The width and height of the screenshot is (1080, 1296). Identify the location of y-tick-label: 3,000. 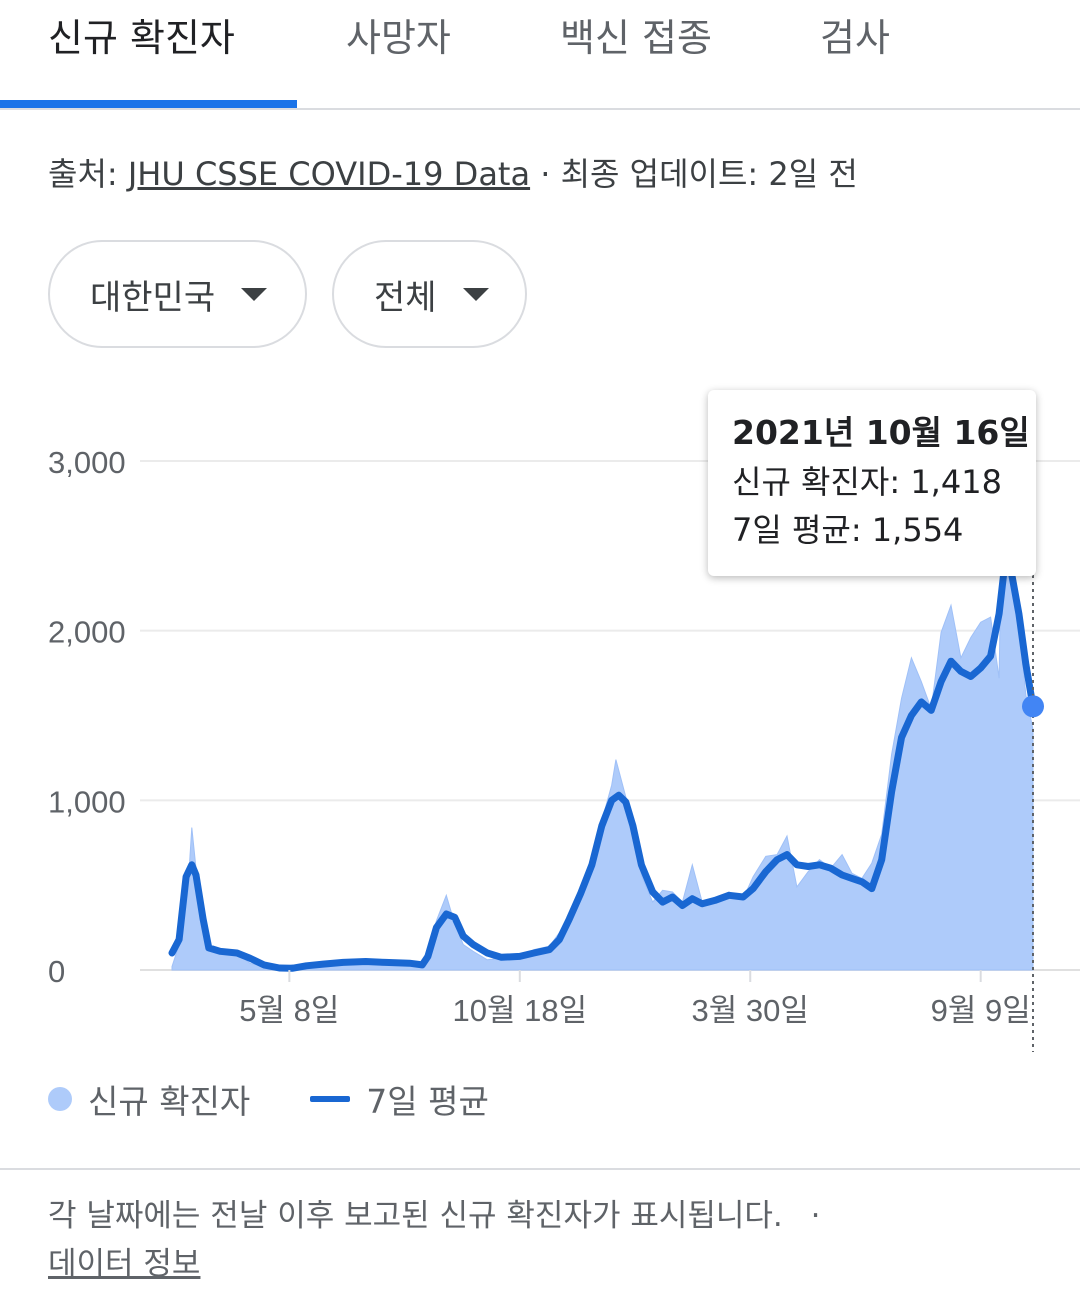
(87, 462).